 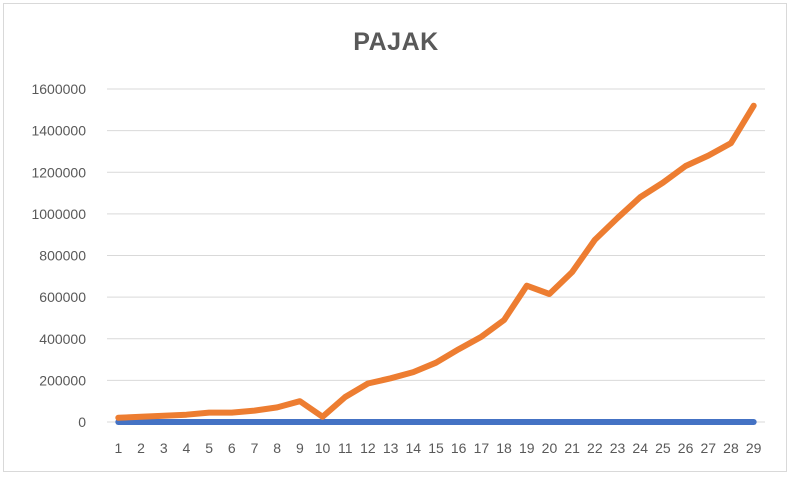 What do you see at coordinates (255, 448) in the screenshot?
I see `x-tick-label: 7` at bounding box center [255, 448].